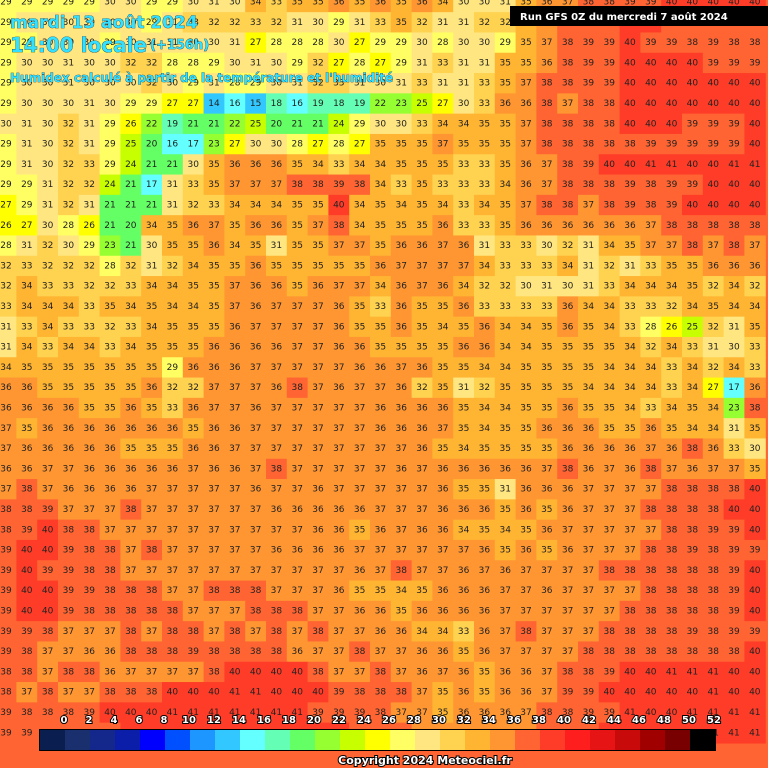 The width and height of the screenshot is (768, 768). Describe the element at coordinates (173, 124) in the screenshot. I see `humidex-value: 19` at that location.